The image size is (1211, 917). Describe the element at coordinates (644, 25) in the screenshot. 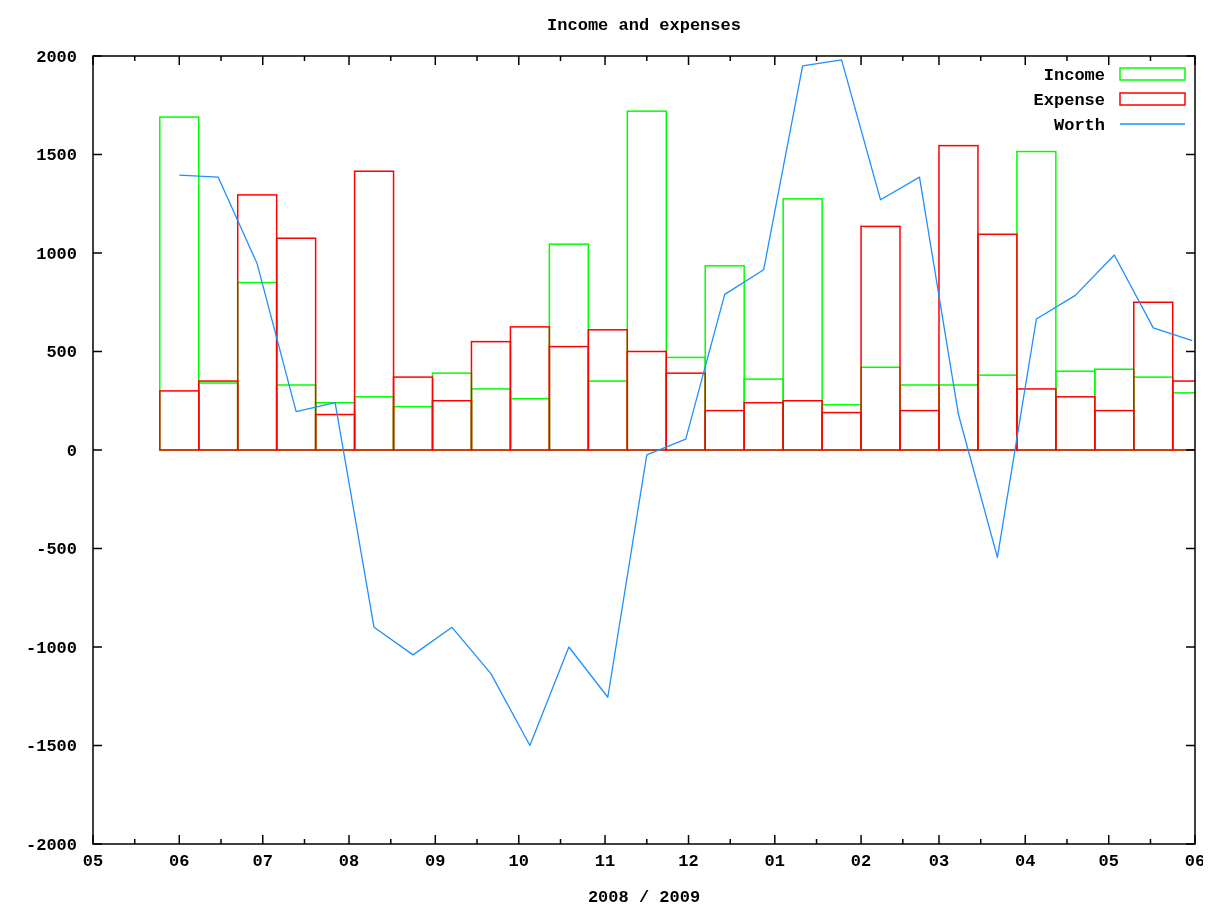

I see `chart-title: Income and expenses` at that location.